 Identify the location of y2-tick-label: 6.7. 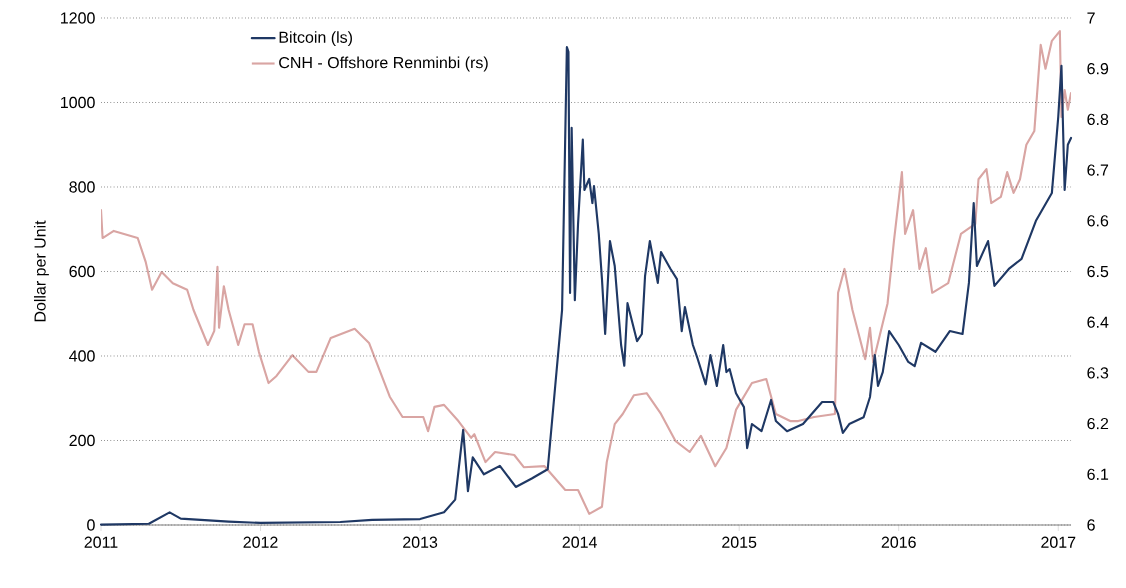
(1098, 170).